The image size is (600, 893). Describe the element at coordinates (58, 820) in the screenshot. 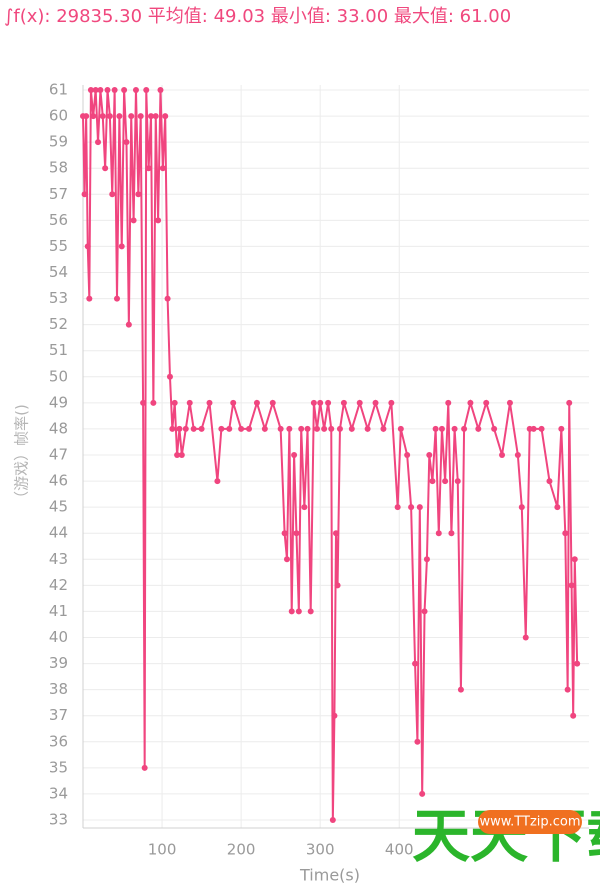

I see `y-tick-label: 33` at that location.